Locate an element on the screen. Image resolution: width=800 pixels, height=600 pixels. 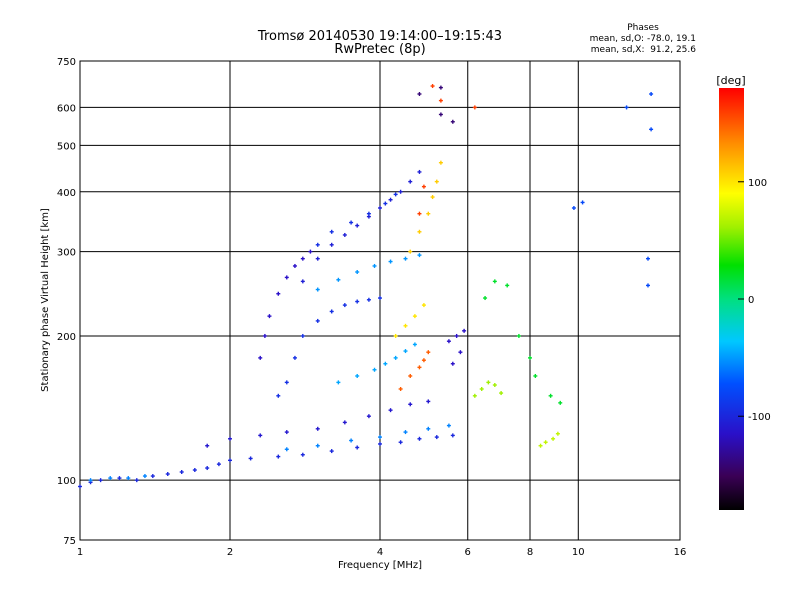
y-tick-label: 300 is located at coordinates (66, 253).